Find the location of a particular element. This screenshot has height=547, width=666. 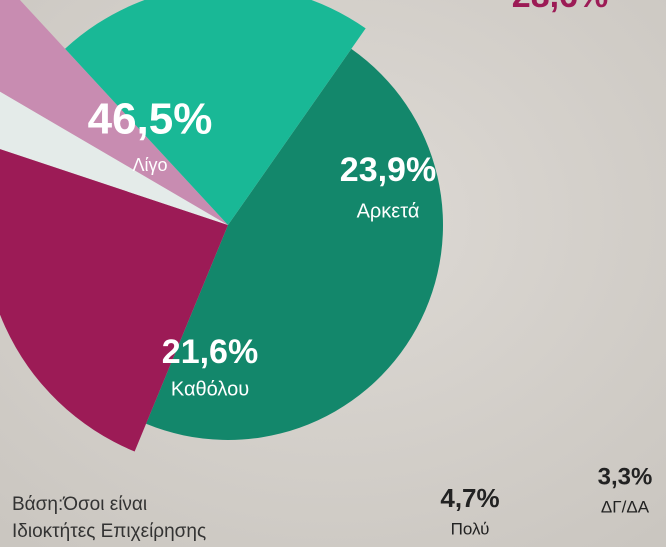

category-label: Λίγο is located at coordinates (149, 165).